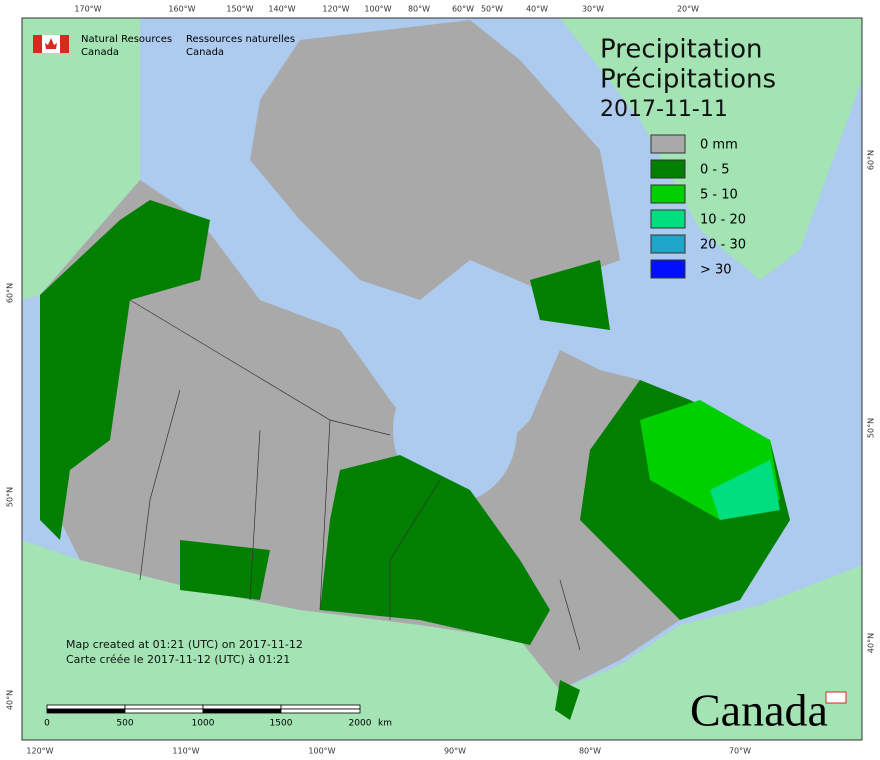  Describe the element at coordinates (81, 159) in the screenshot. I see `alaska` at that location.